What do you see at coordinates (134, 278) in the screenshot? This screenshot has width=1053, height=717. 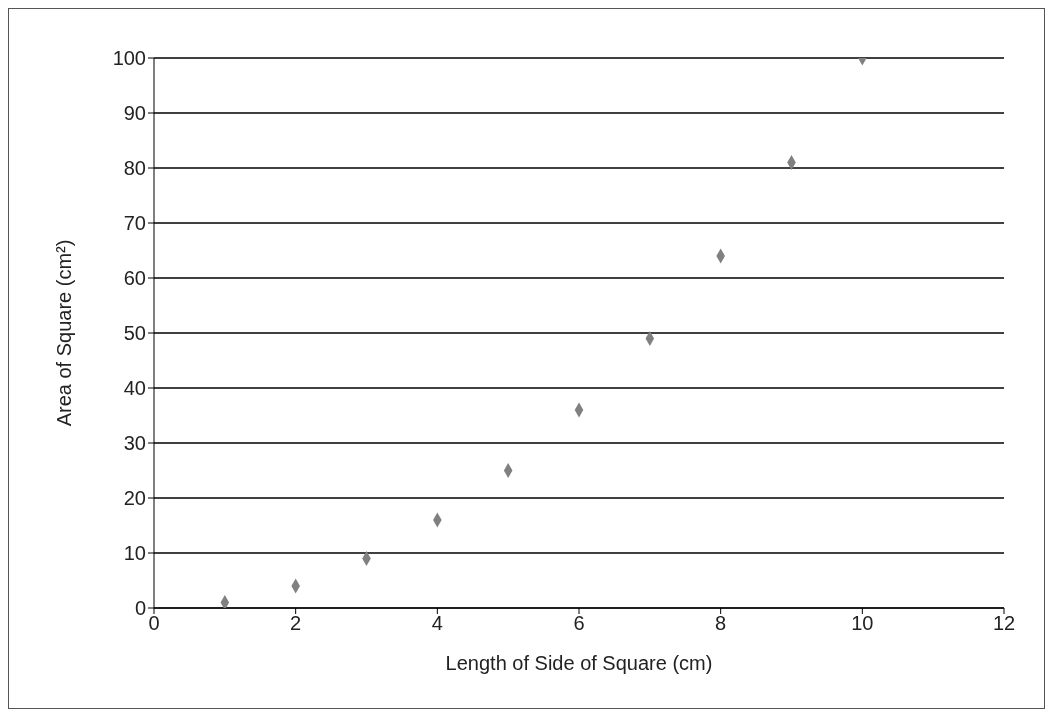 I see `y-tick-label: 60` at bounding box center [134, 278].